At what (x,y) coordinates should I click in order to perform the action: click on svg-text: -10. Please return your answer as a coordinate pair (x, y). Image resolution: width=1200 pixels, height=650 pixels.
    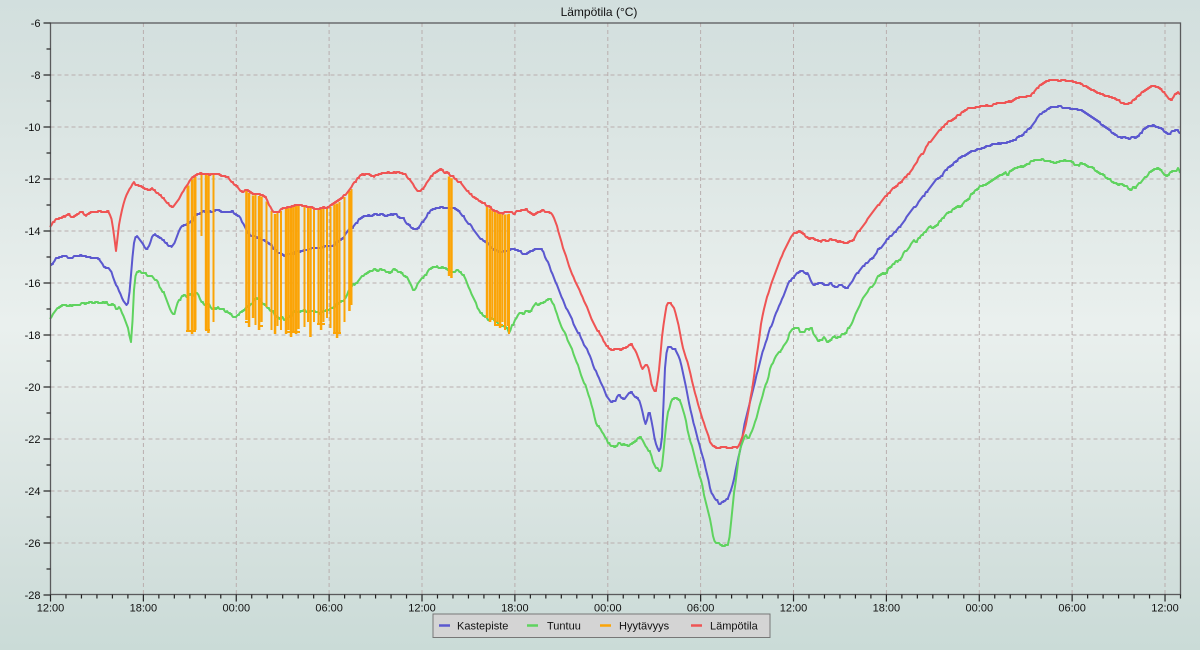
    Looking at the image, I should click on (33, 128).